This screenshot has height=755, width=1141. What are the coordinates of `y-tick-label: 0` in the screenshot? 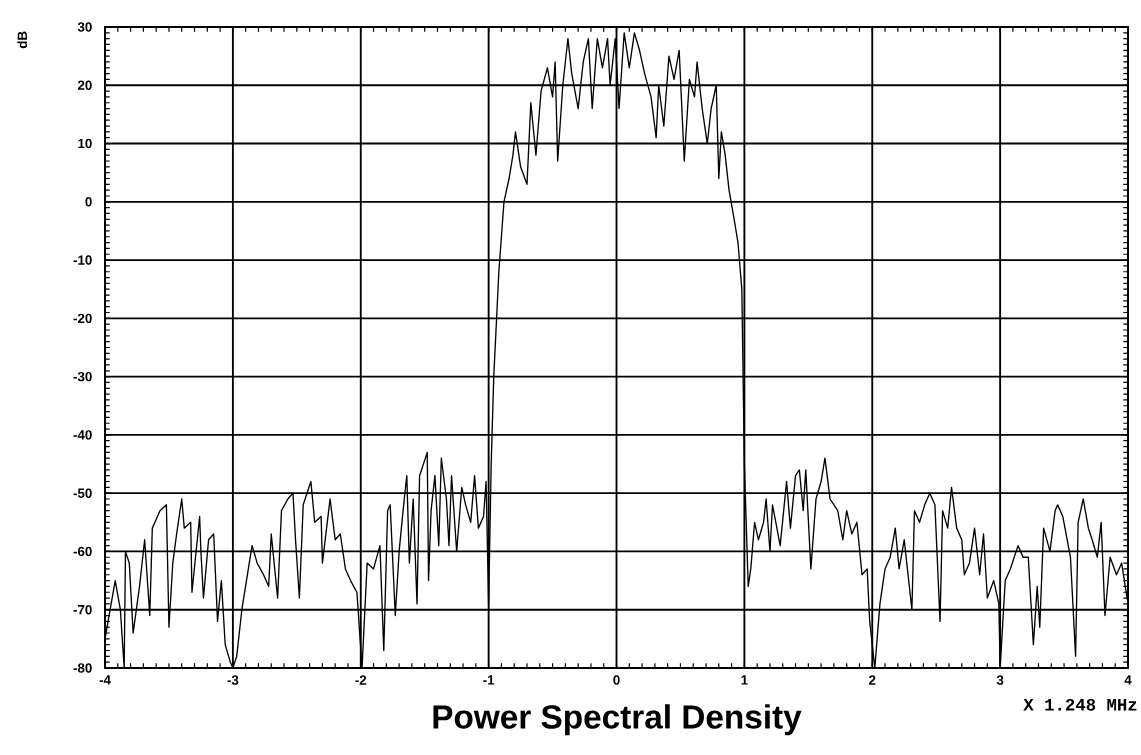 It's located at (88, 202).